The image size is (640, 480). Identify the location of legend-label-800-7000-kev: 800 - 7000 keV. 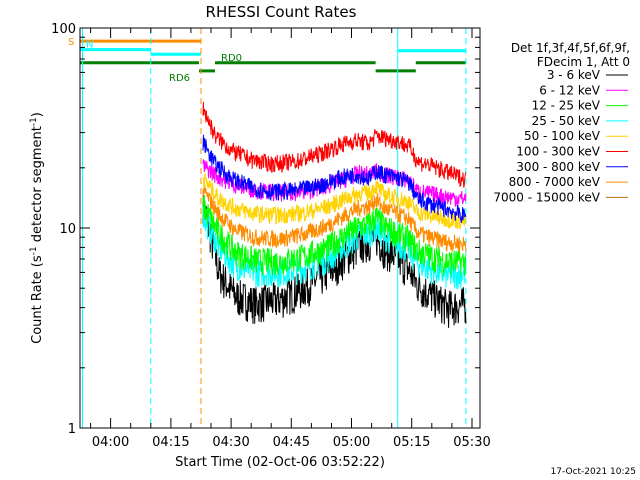
(555, 182).